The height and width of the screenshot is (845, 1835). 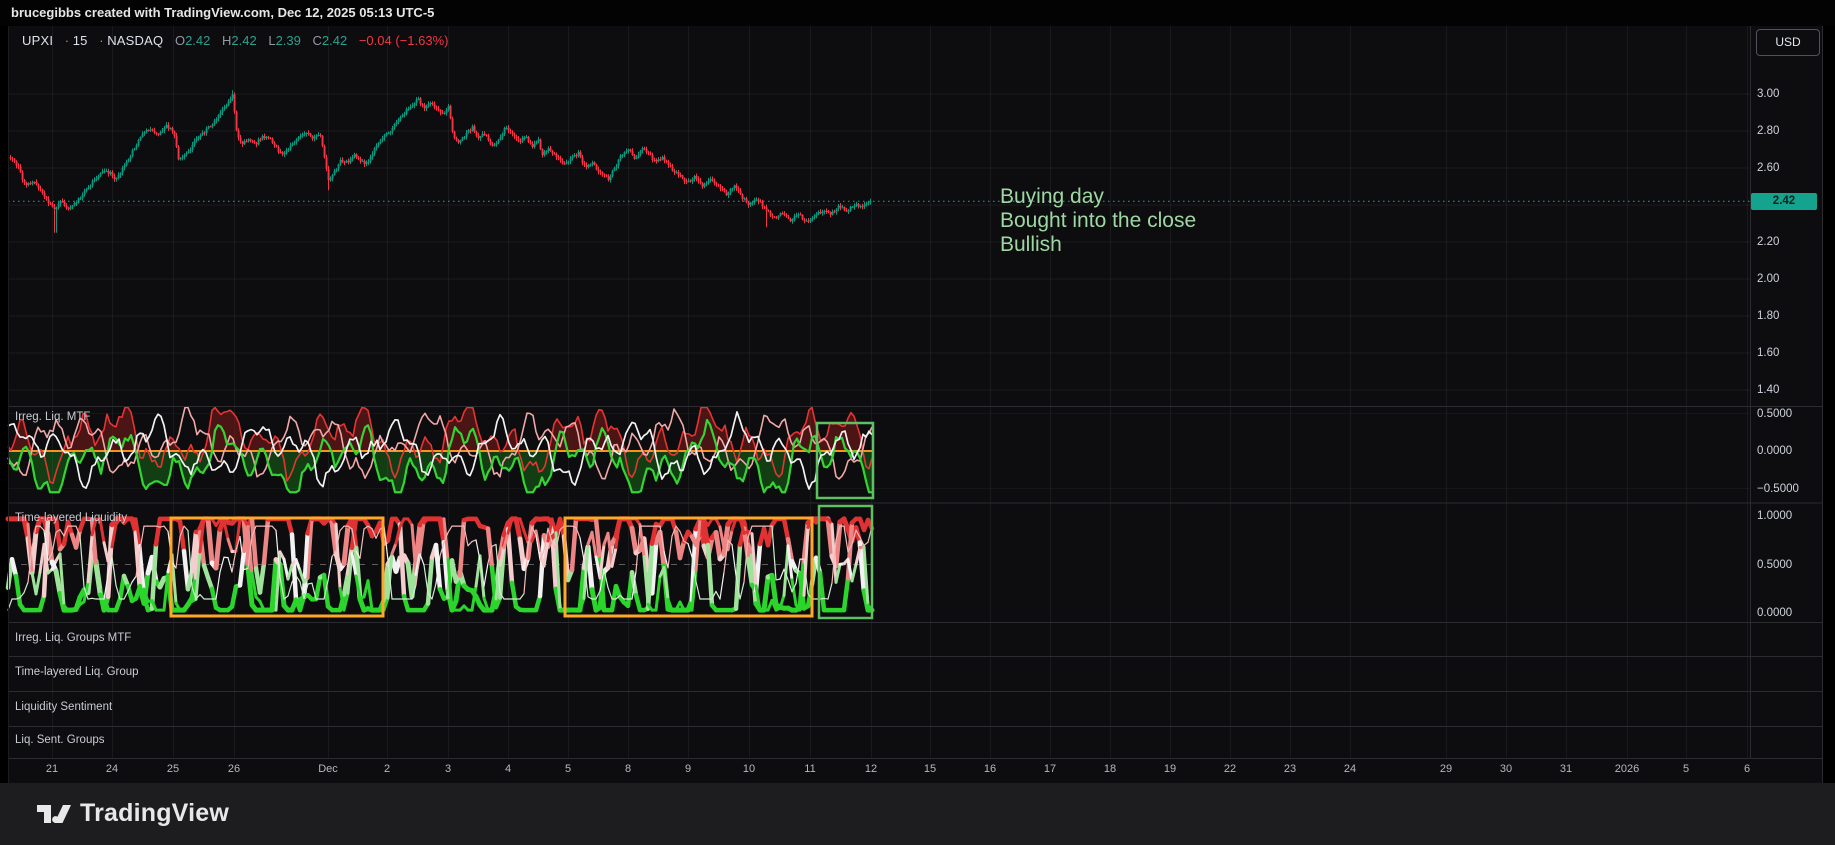 What do you see at coordinates (60, 740) in the screenshot?
I see `pane-title-liq-sent-groups: Liq. Sent. Groups` at bounding box center [60, 740].